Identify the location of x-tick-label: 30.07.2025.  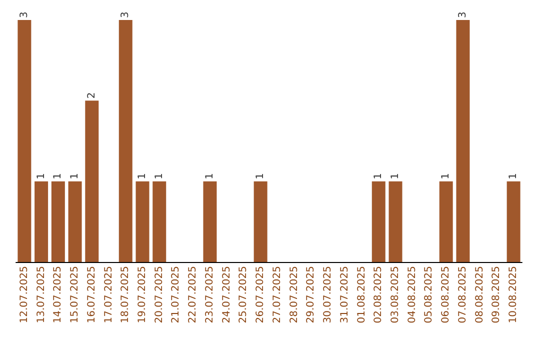
(328, 295).